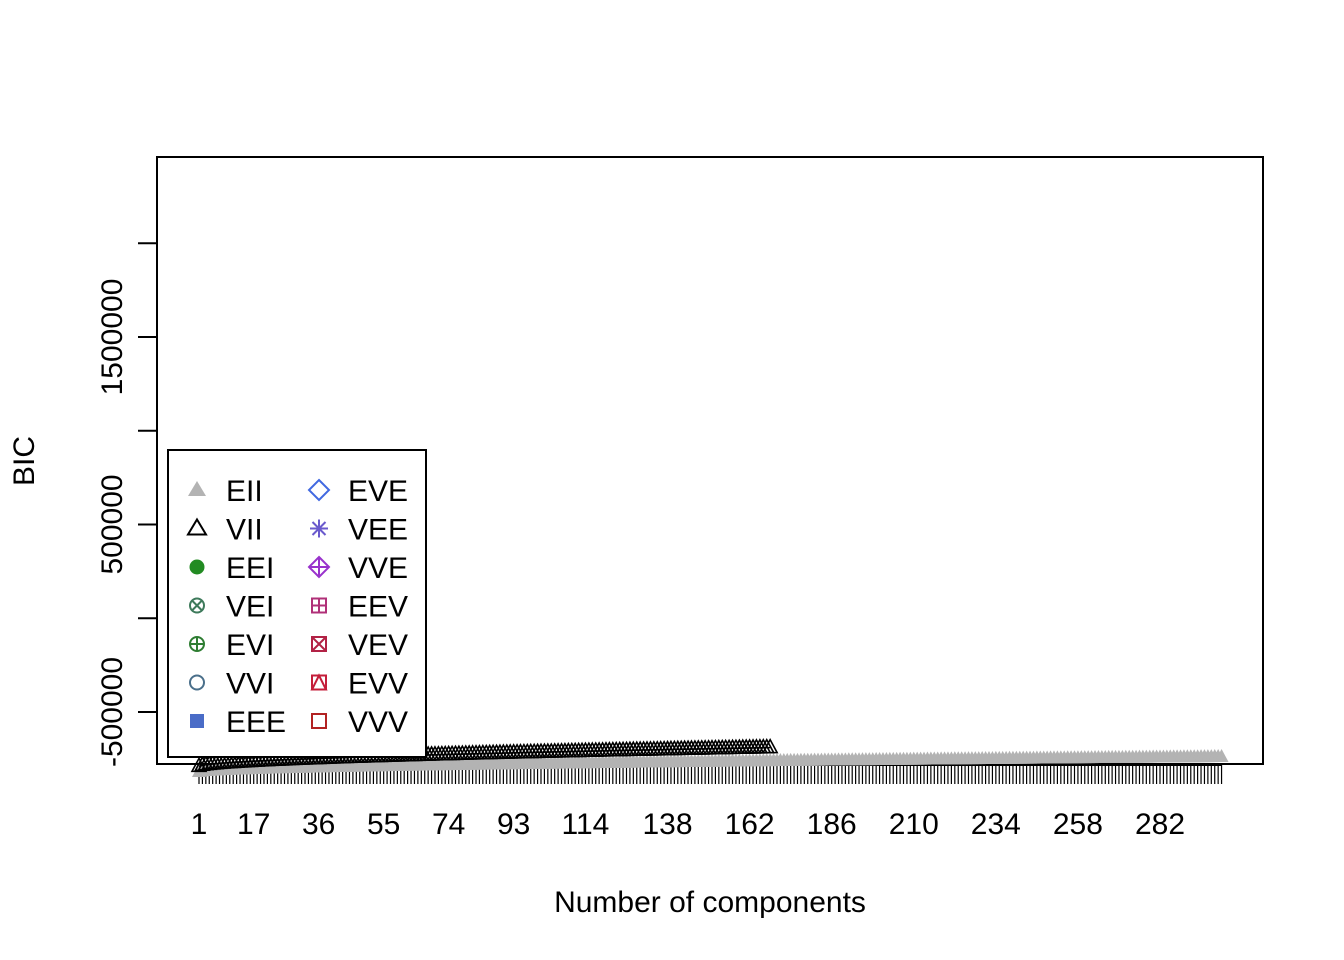 Image resolution: width=1344 pixels, height=960 pixels. What do you see at coordinates (378, 607) in the screenshot?
I see `legend-label: EEV` at bounding box center [378, 607].